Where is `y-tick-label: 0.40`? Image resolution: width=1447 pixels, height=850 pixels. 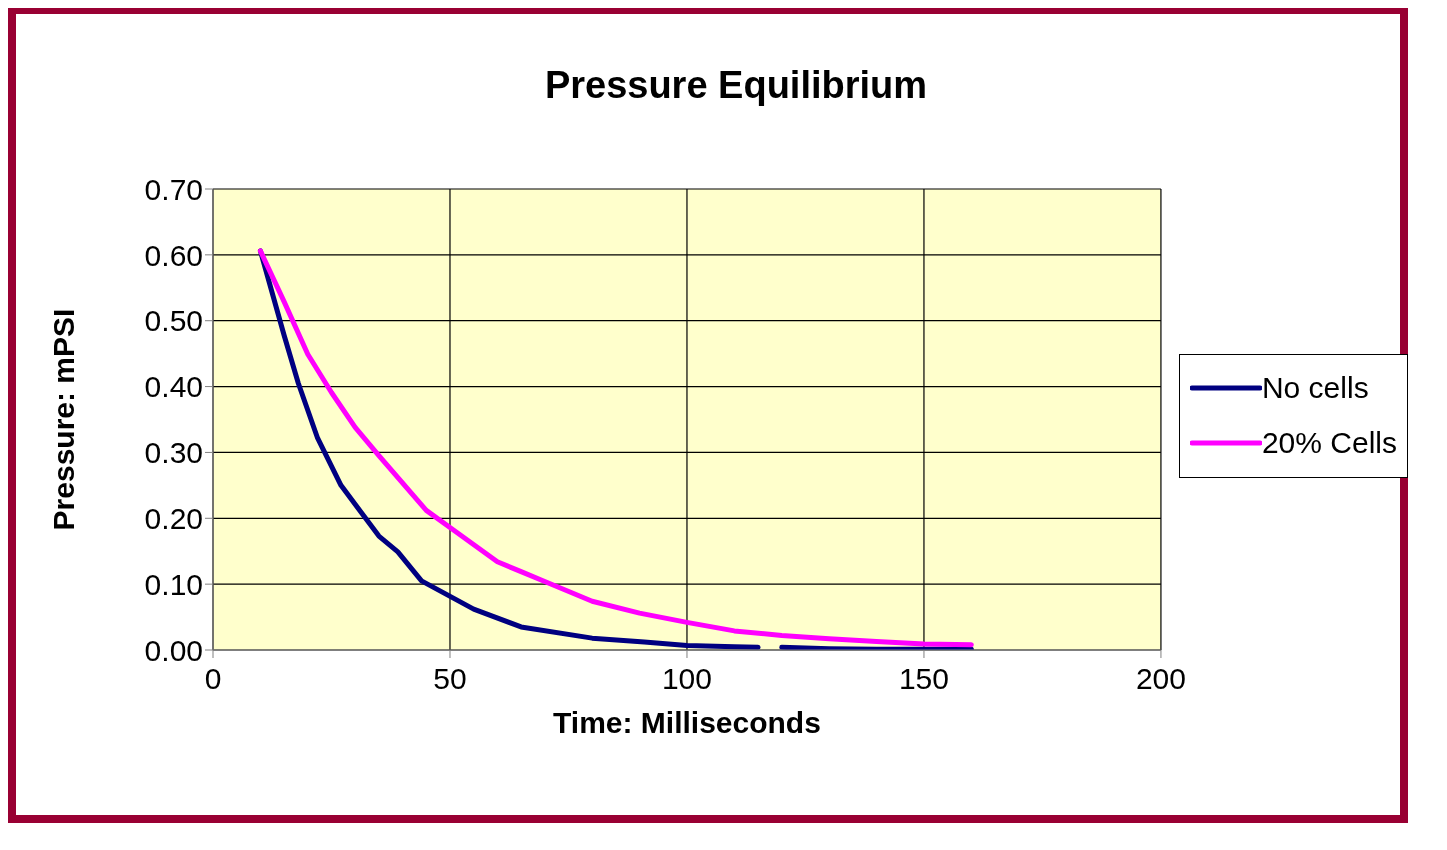 y-tick-label: 0.40 is located at coordinates (173, 387).